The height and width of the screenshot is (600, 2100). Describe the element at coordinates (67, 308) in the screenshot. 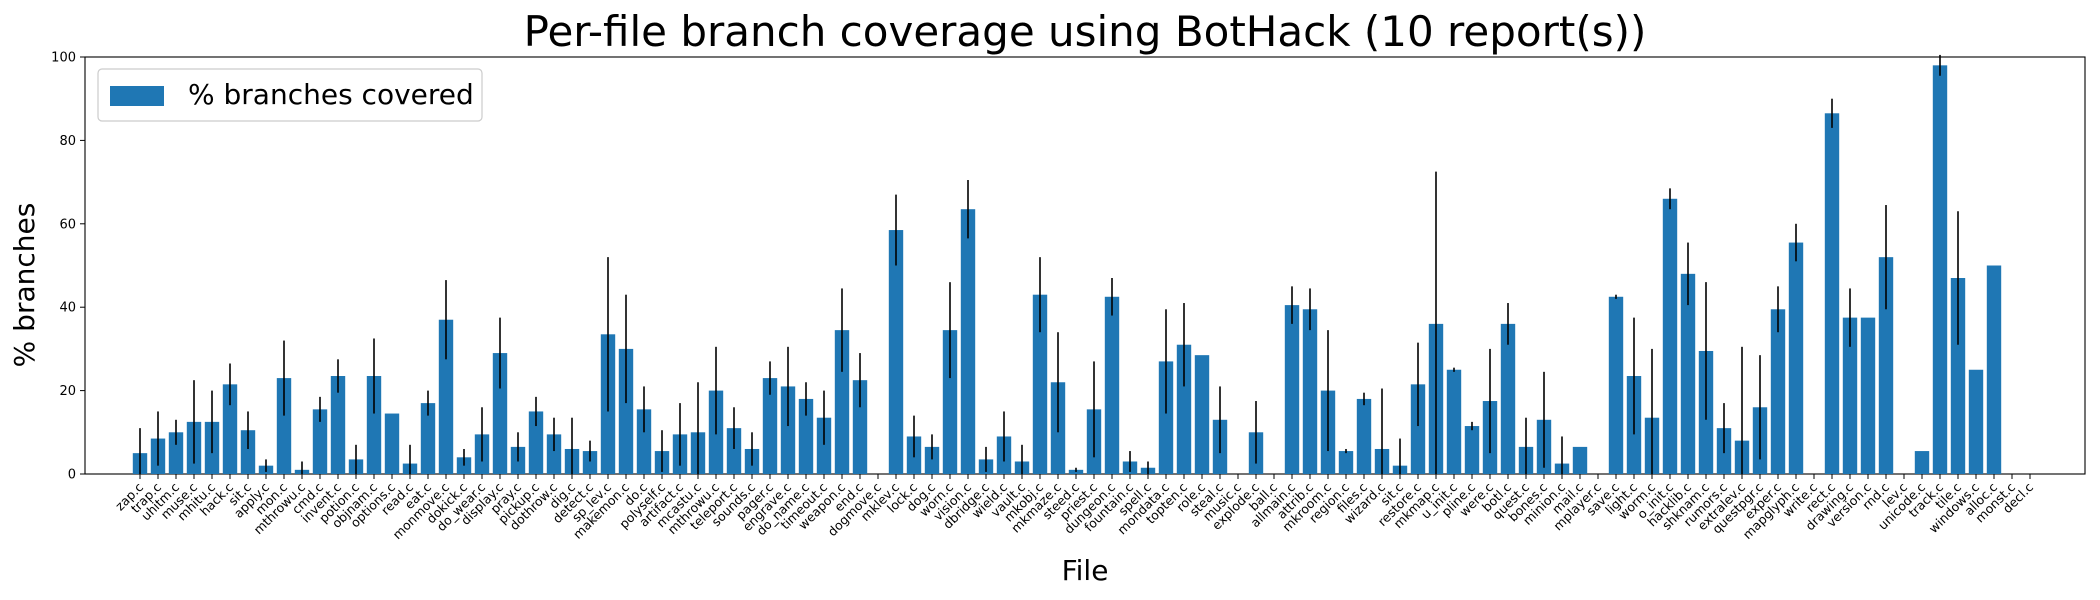

I see `y-tick-label: 40` at that location.